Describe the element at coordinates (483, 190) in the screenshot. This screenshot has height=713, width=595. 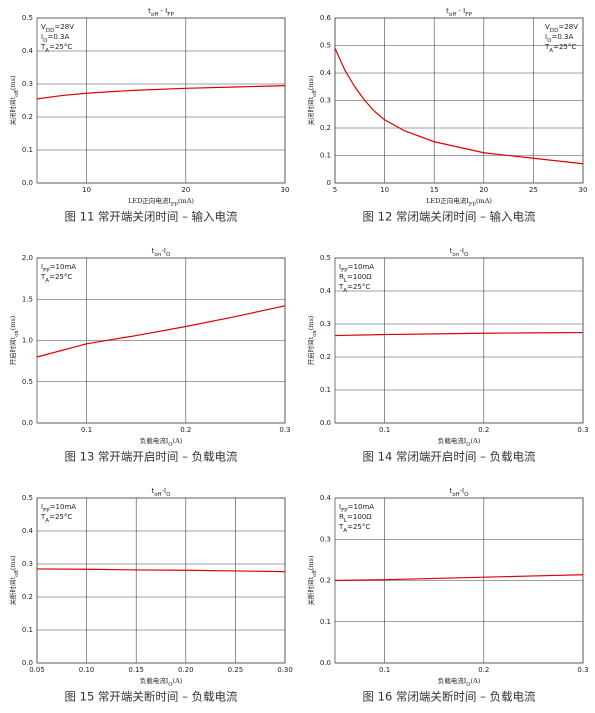
I see `x-tick-label: 20` at that location.